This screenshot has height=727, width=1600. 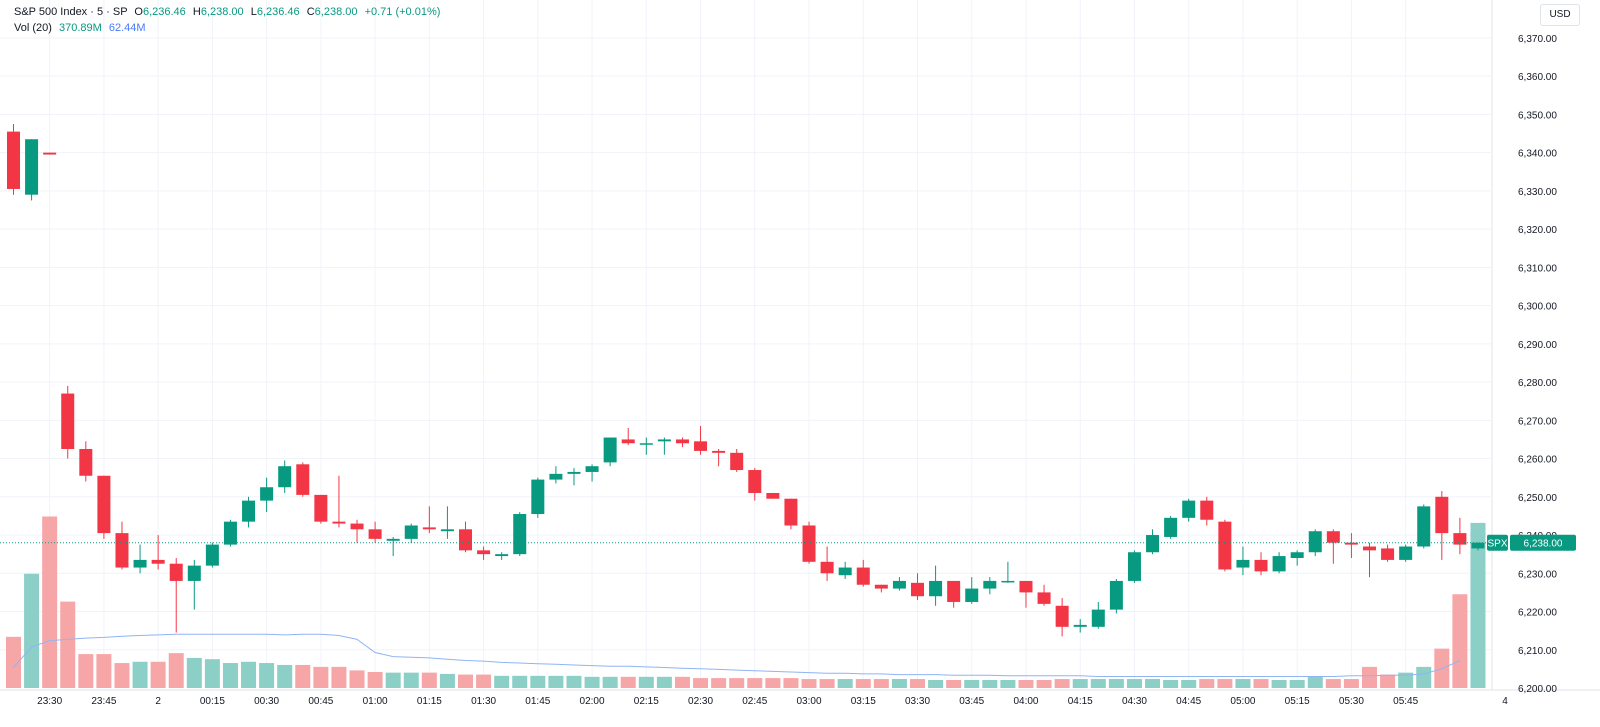 I want to click on price-tick-label: 6,200.00, so click(x=1537, y=689).